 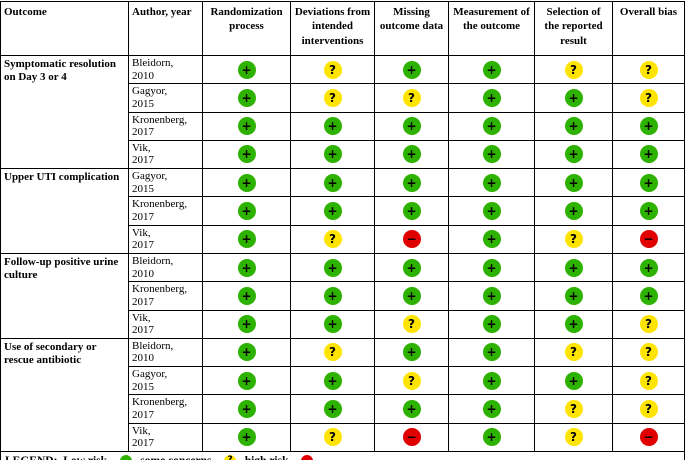 I want to click on table-row: Kronenberg, 2017 + + + +??, so click(x=343, y=409).